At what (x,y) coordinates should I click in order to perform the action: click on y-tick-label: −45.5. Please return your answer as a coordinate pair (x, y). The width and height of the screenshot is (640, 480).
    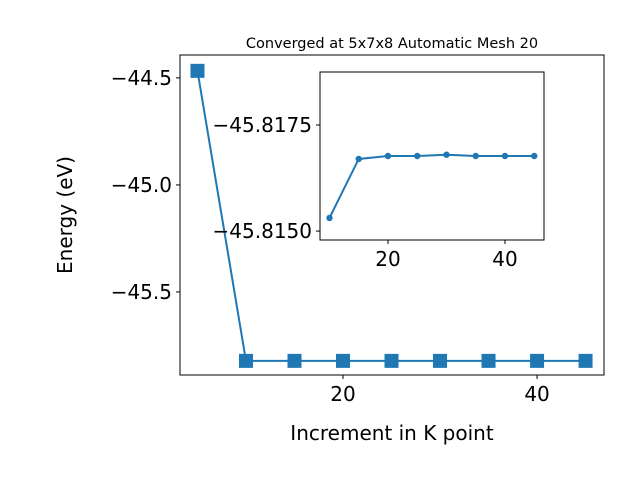
    Looking at the image, I should click on (141, 292).